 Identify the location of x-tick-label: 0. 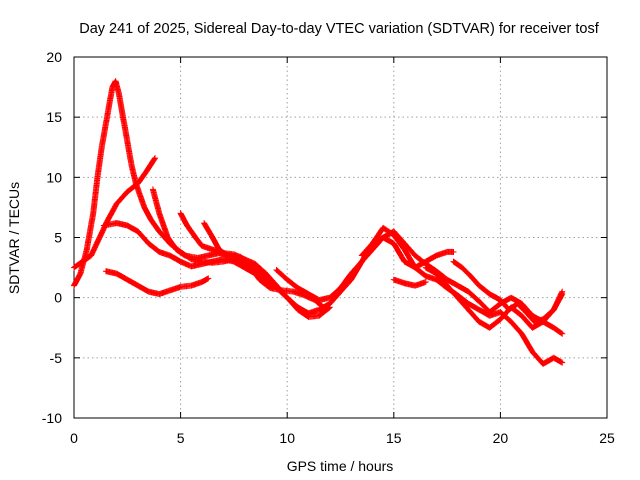
(74, 438).